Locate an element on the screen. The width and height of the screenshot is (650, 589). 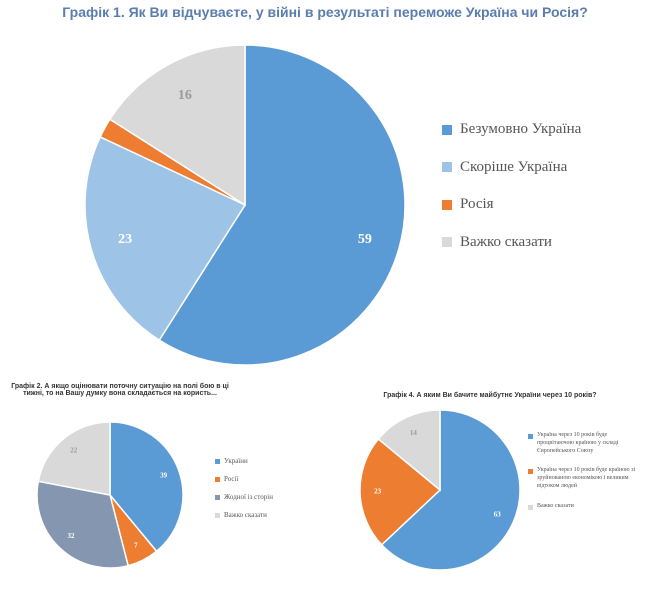
data-label: 39 is located at coordinates (164, 475).